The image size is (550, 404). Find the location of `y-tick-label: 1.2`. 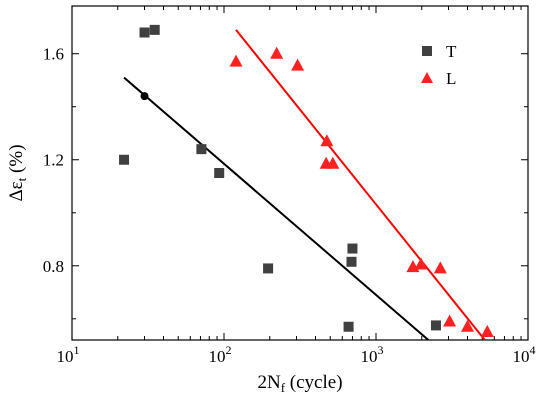

y-tick-label: 1.2 is located at coordinates (53, 160).